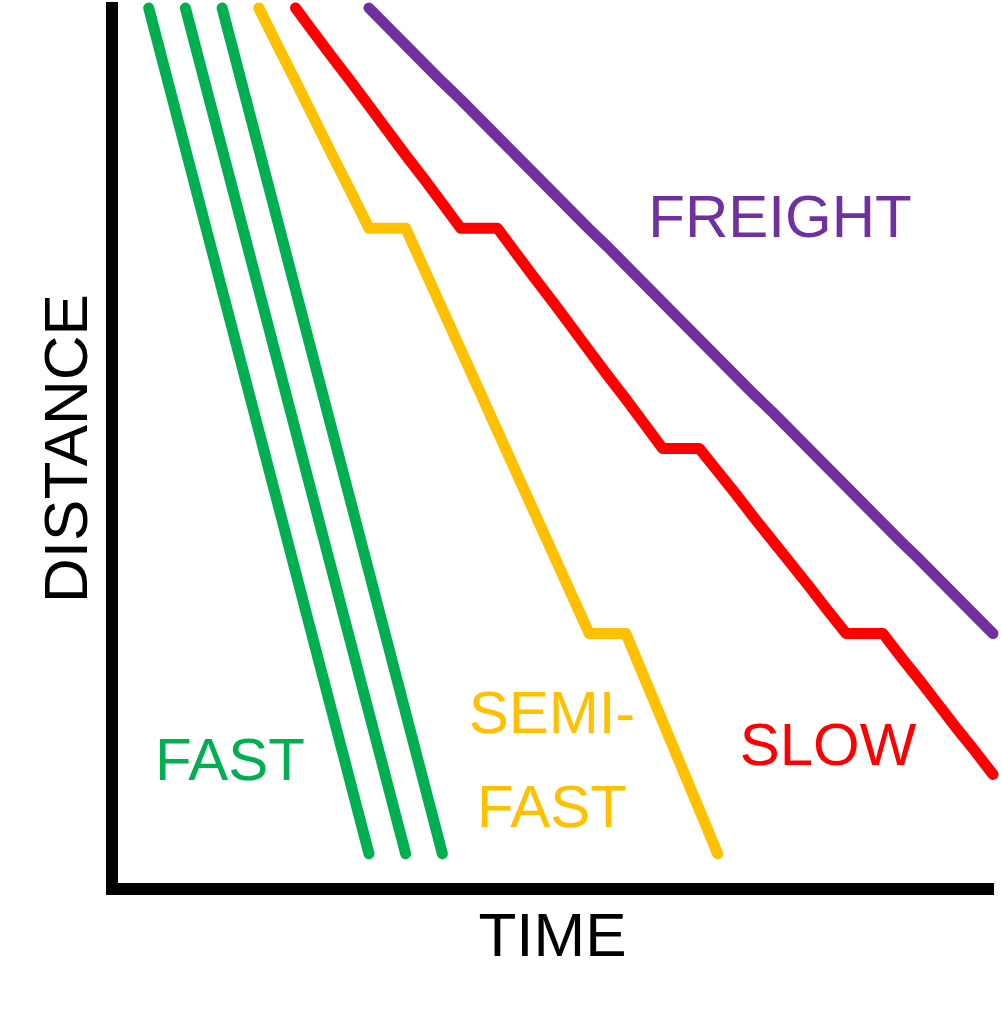 This screenshot has height=1024, width=1002. I want to click on series-label: FAST, so click(230, 759).